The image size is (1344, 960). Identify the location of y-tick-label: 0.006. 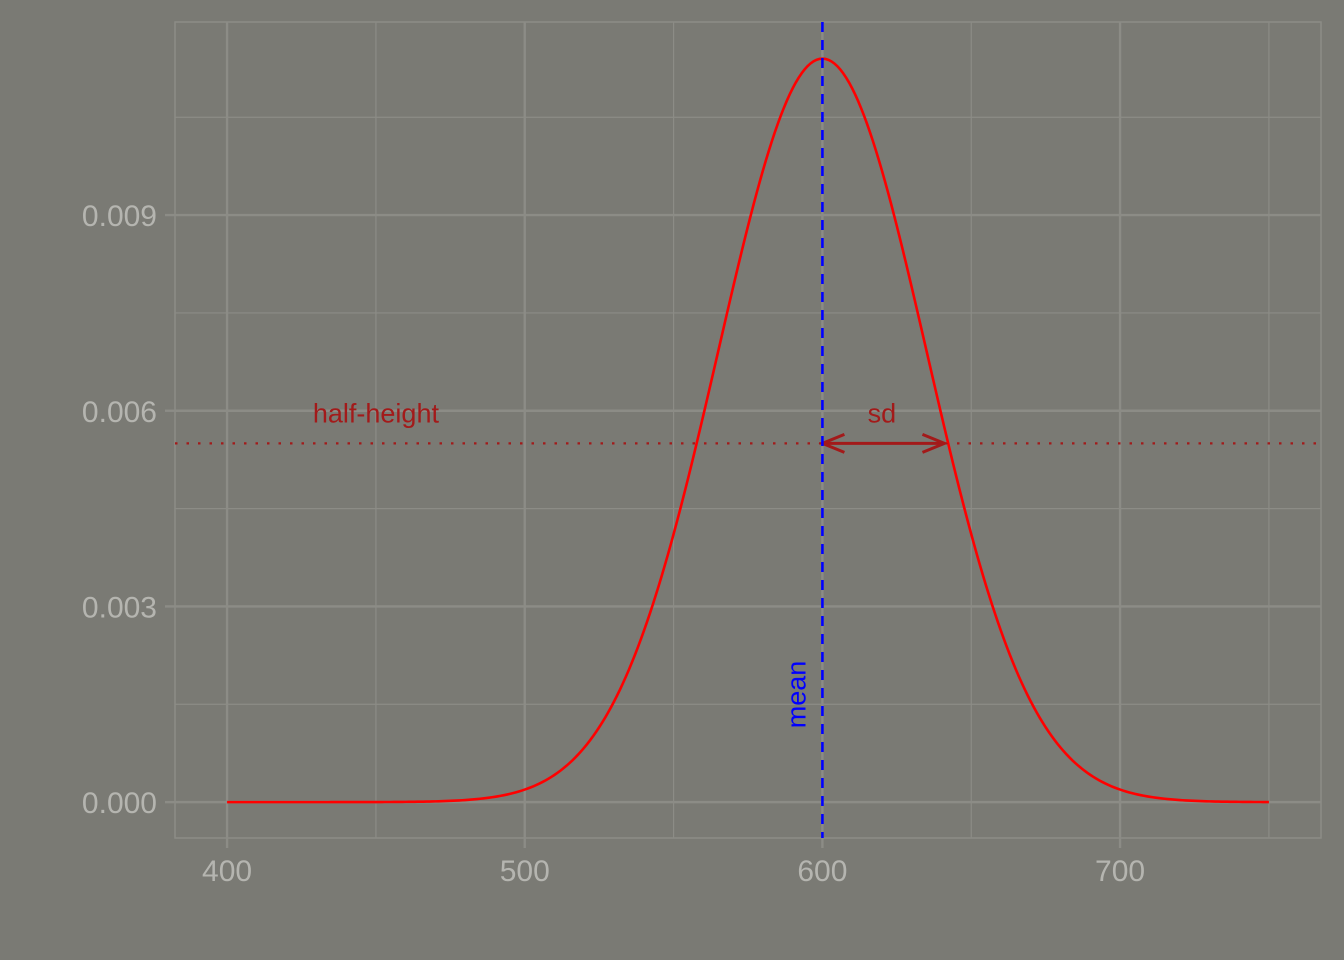
(119, 412).